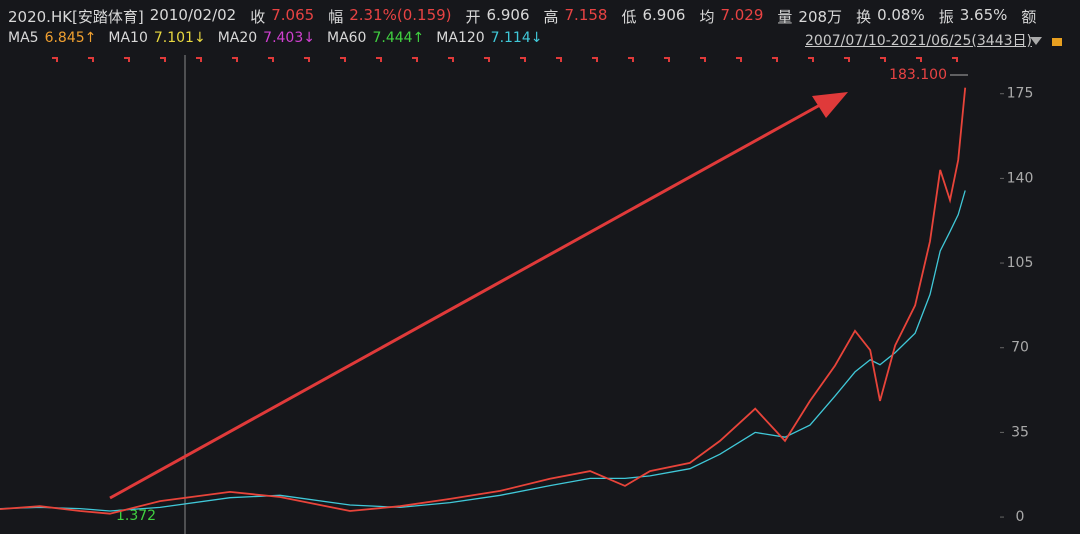  Describe the element at coordinates (1020, 94) in the screenshot. I see `y-tick-label: 175` at that location.